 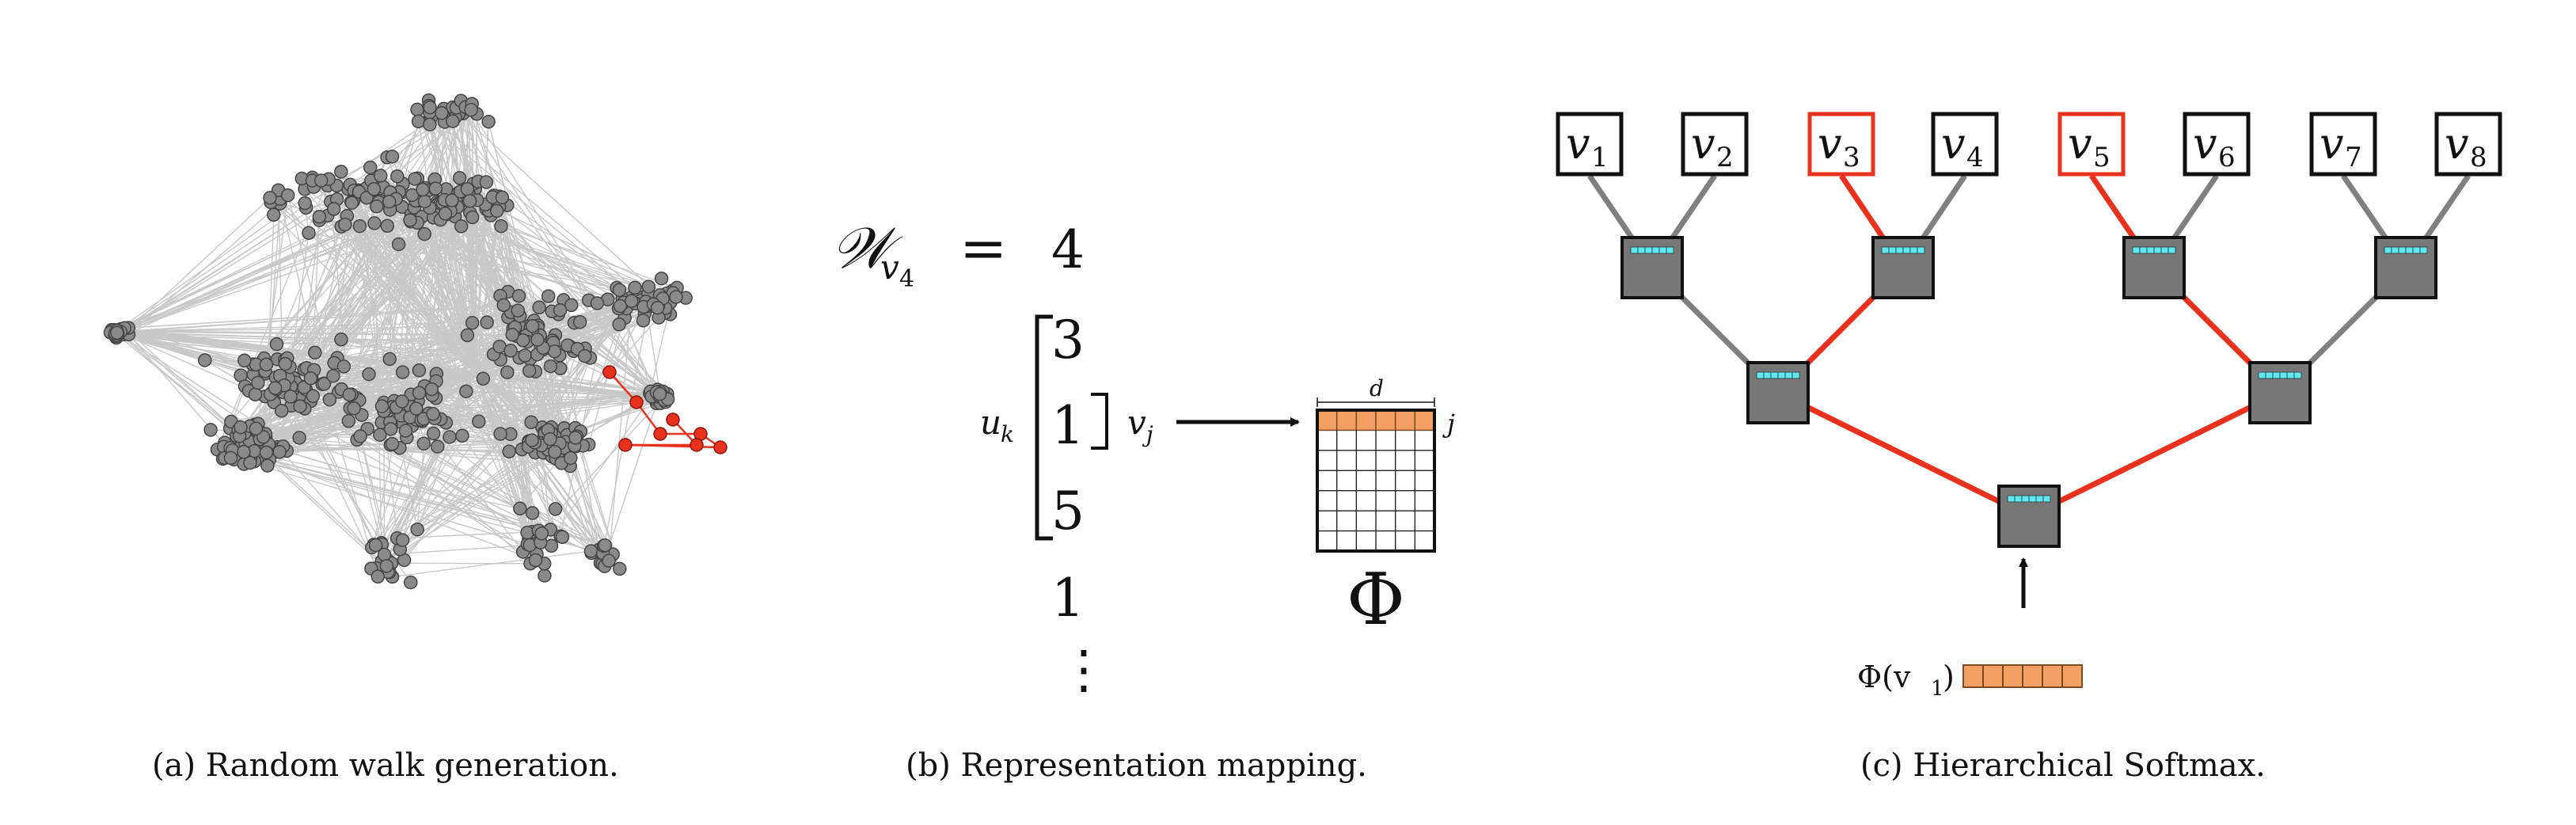 What do you see at coordinates (1068, 340) in the screenshot?
I see `walk-seq-1: 3` at bounding box center [1068, 340].